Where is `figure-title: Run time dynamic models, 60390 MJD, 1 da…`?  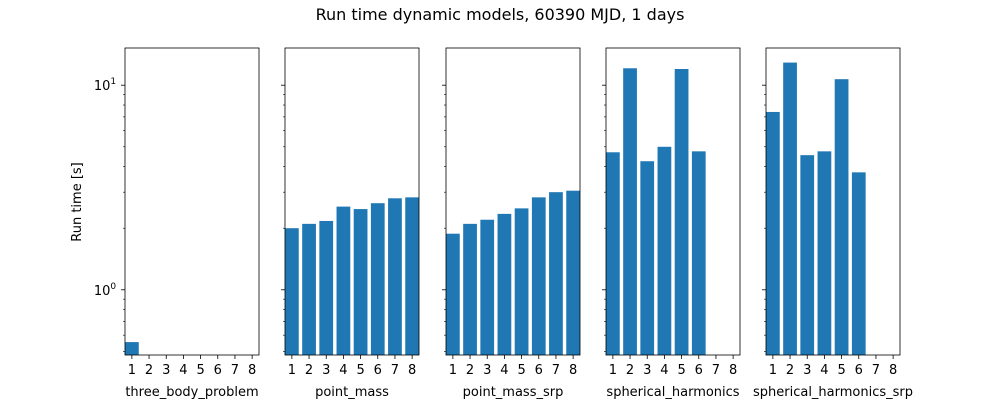 figure-title: Run time dynamic models, 60390 MJD, 1 da… is located at coordinates (500, 14).